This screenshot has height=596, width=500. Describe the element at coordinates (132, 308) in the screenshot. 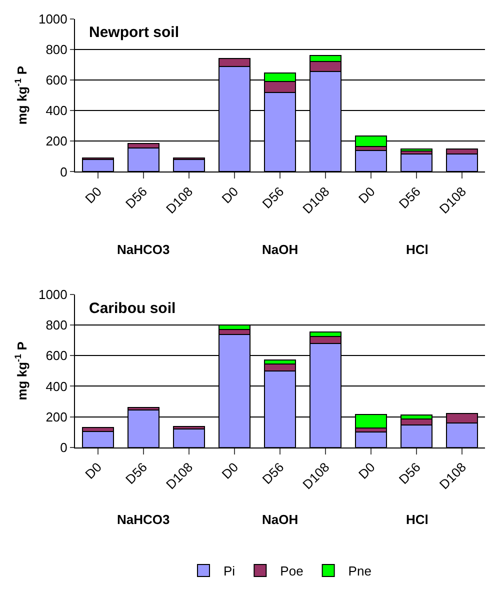

I see `chart-title: Caribou soil` at that location.